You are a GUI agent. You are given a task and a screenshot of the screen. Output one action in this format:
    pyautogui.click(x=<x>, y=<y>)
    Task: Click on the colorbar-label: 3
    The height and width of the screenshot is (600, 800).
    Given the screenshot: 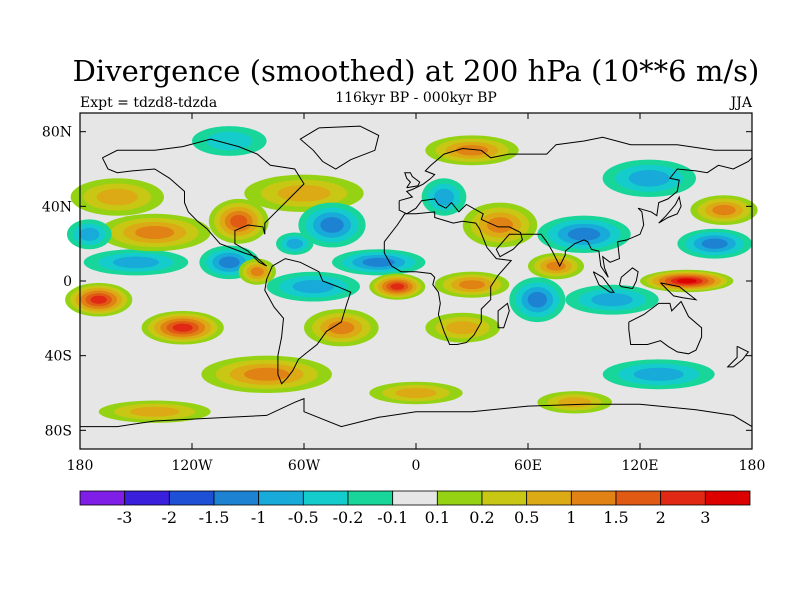 What is the action you would take?
    pyautogui.click(x=705, y=517)
    